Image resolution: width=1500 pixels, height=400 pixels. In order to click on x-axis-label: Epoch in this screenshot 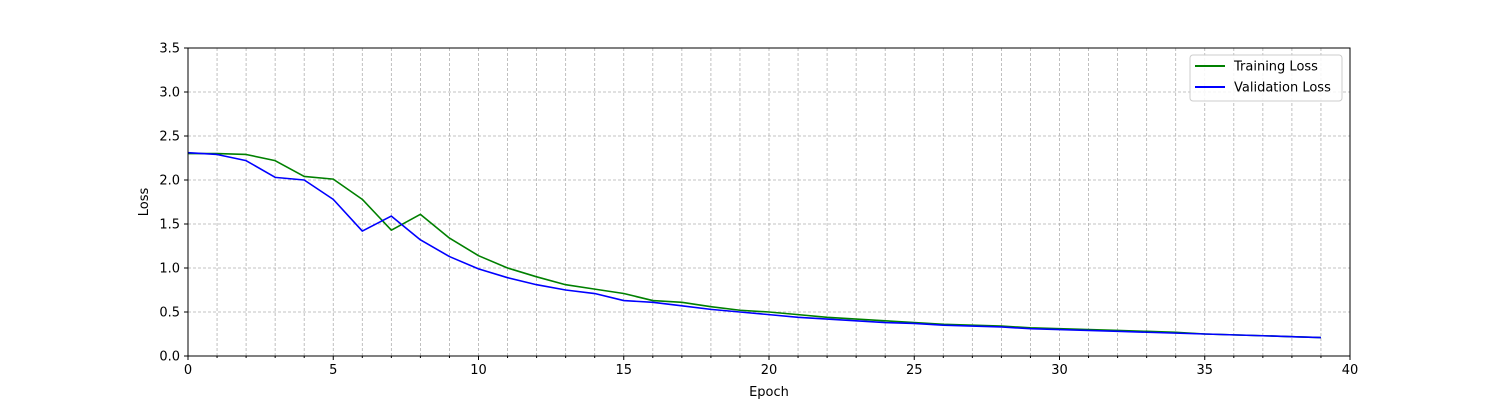, I will do `click(769, 392)`.